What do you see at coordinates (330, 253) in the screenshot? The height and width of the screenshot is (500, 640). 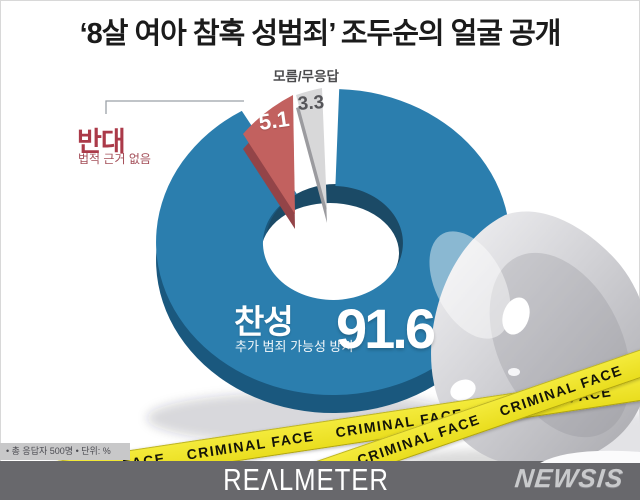 I see `donut-hole` at bounding box center [330, 253].